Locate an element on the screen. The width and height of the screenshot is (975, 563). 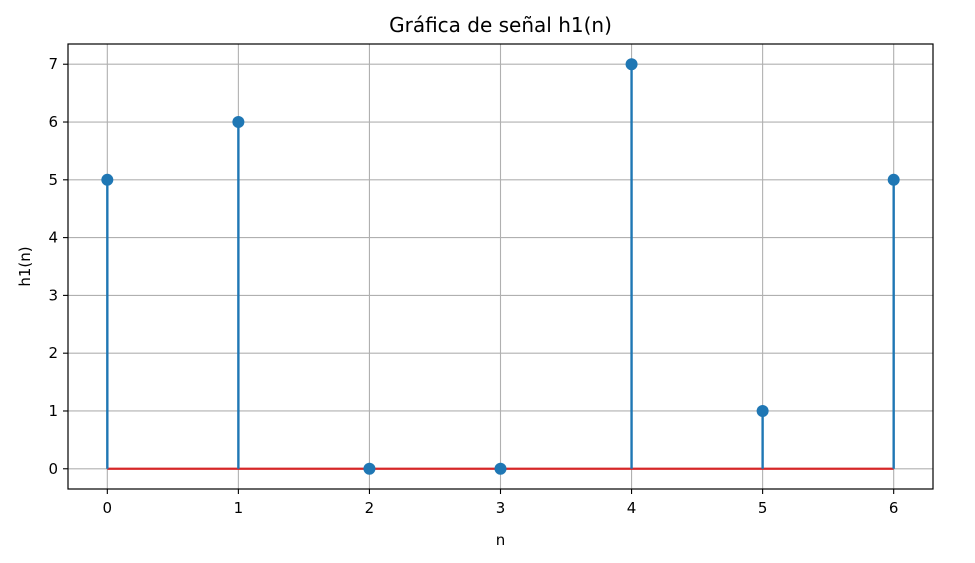
y-tick-label: 4 is located at coordinates (53, 238).